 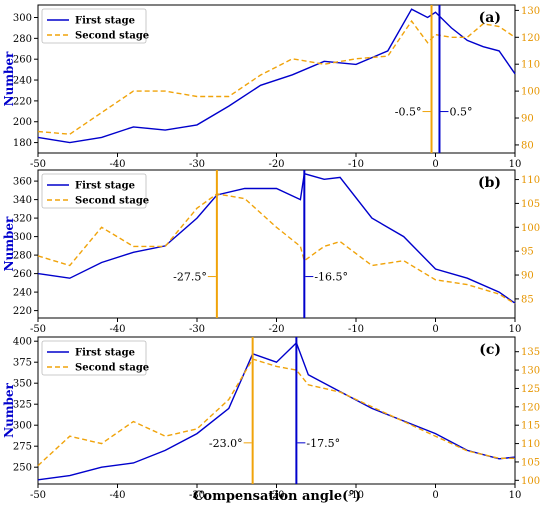 I want to click on marker-label: -0.5°, so click(x=408, y=112).